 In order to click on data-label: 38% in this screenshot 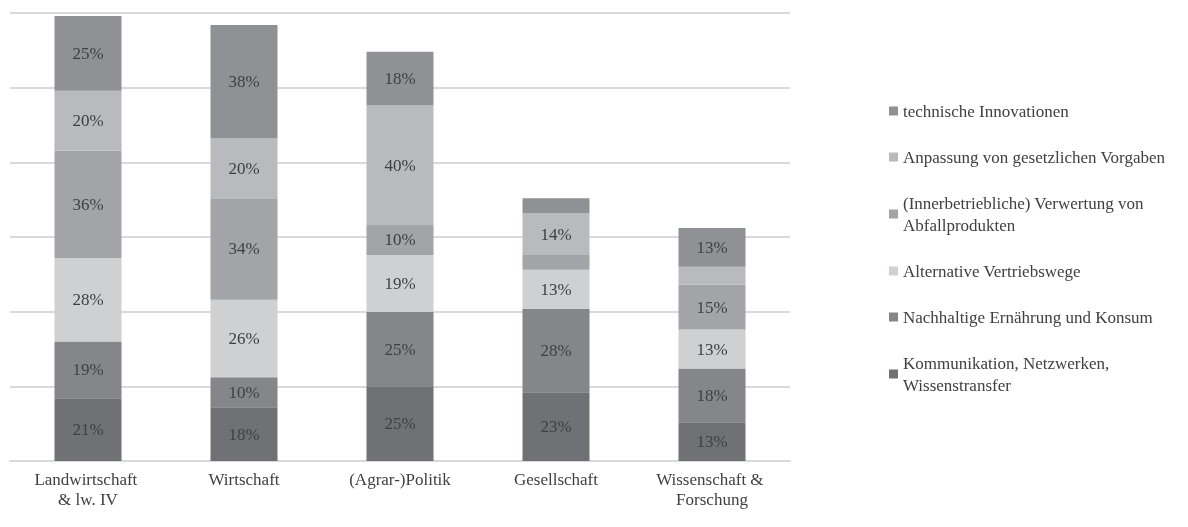, I will do `click(244, 82)`.